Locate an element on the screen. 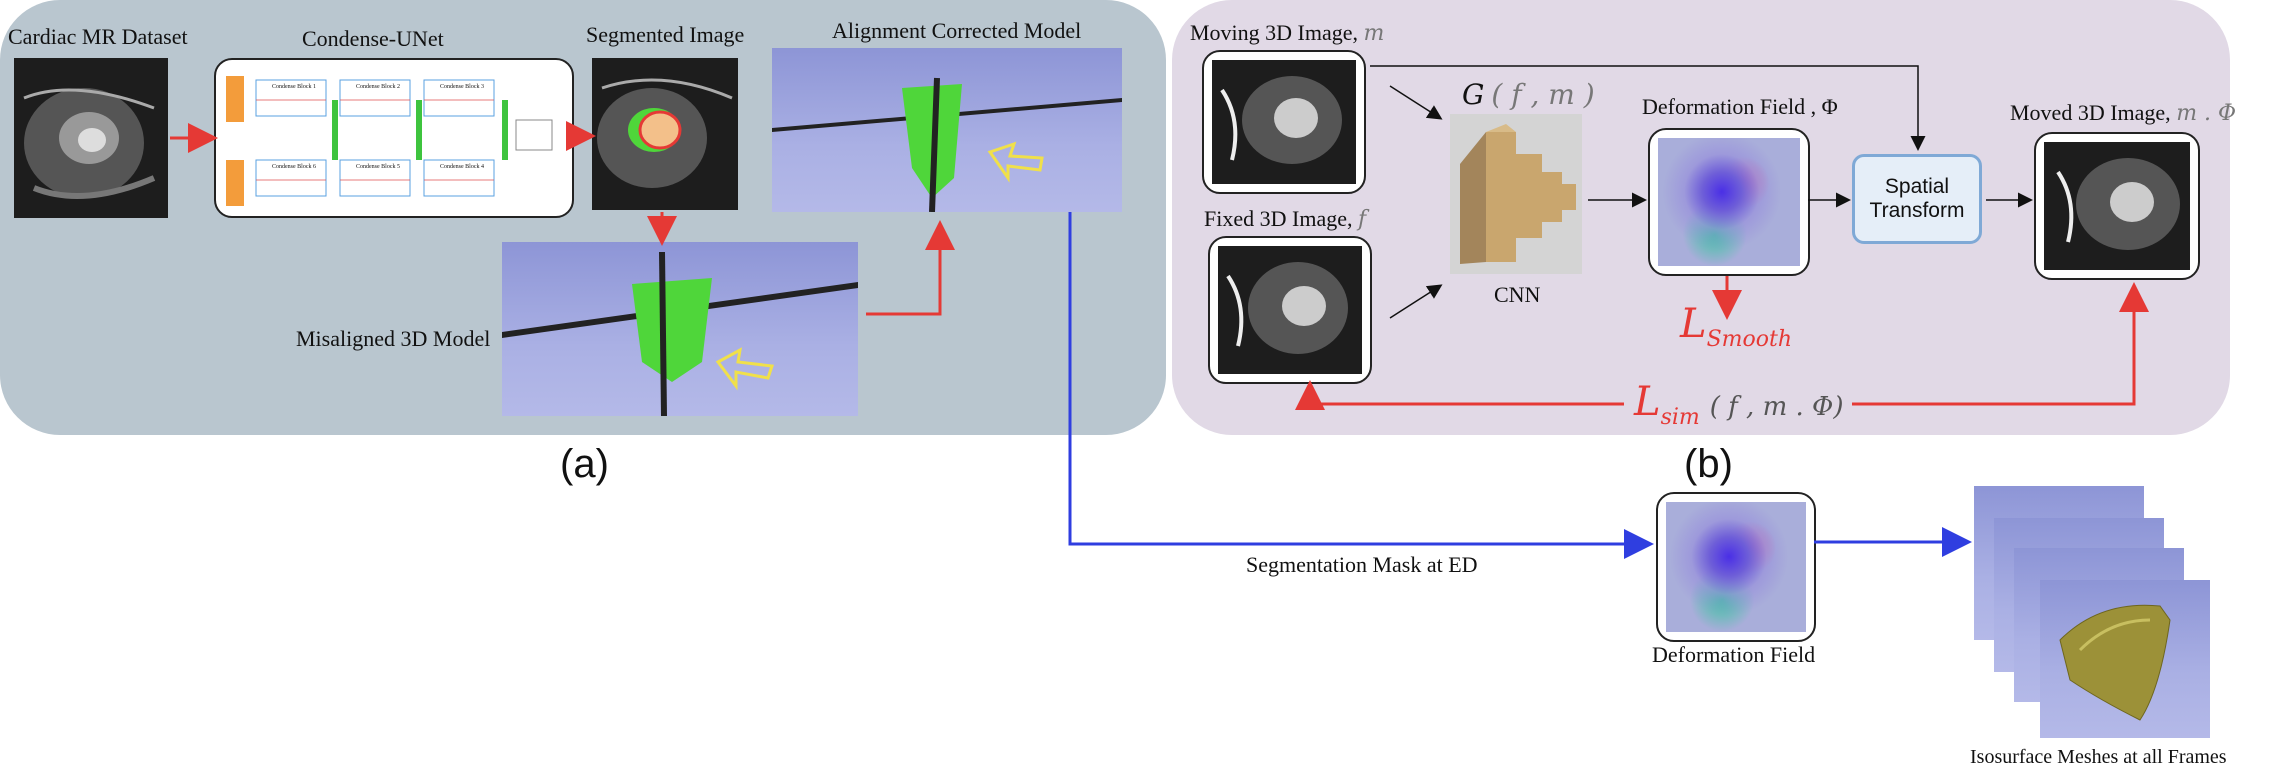 The height and width of the screenshot is (778, 2274). cnn-block is located at coordinates (1516, 194).